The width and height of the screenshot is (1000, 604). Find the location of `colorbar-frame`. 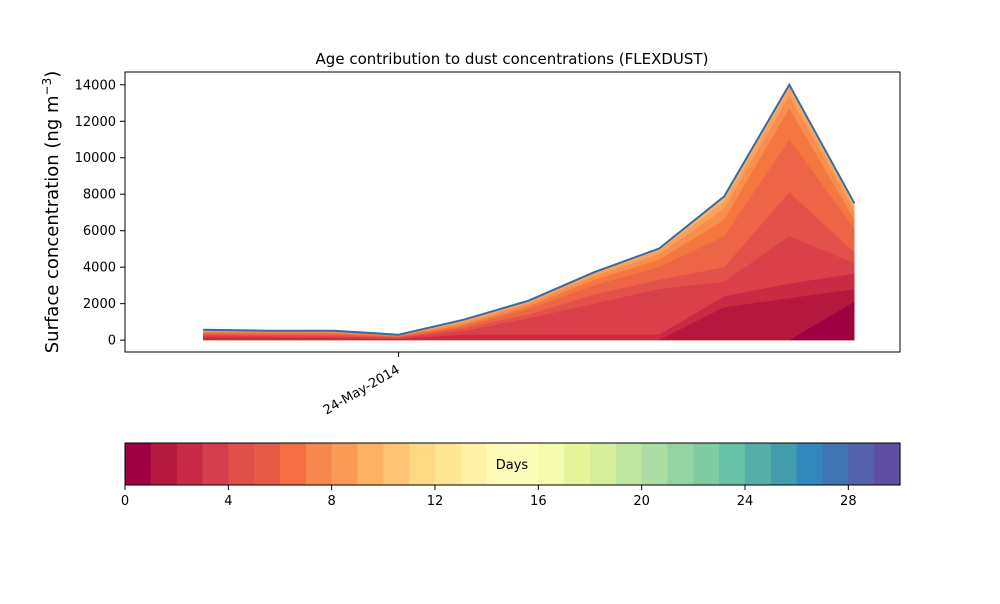

colorbar-frame is located at coordinates (512, 464).